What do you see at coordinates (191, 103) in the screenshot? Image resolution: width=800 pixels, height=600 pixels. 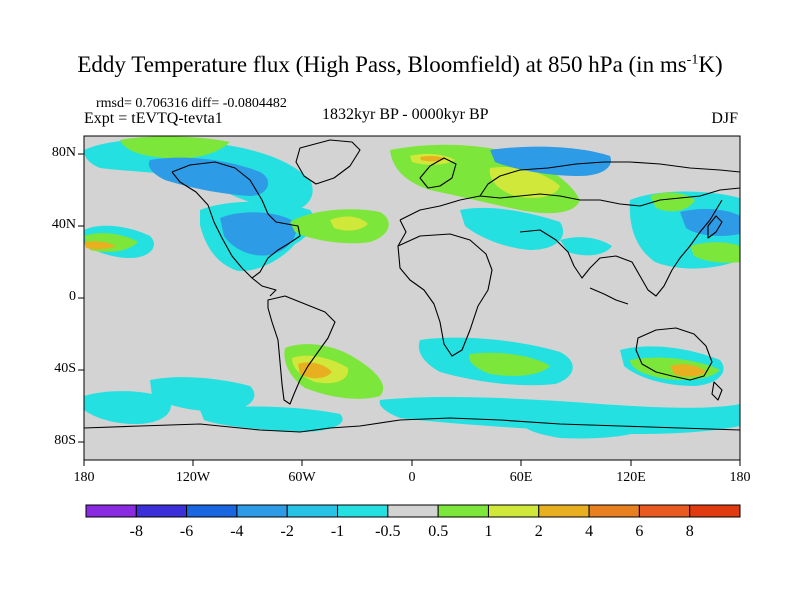 I see `stats-text: rmsd= 0.706316 diff= -0.0804482` at bounding box center [191, 103].